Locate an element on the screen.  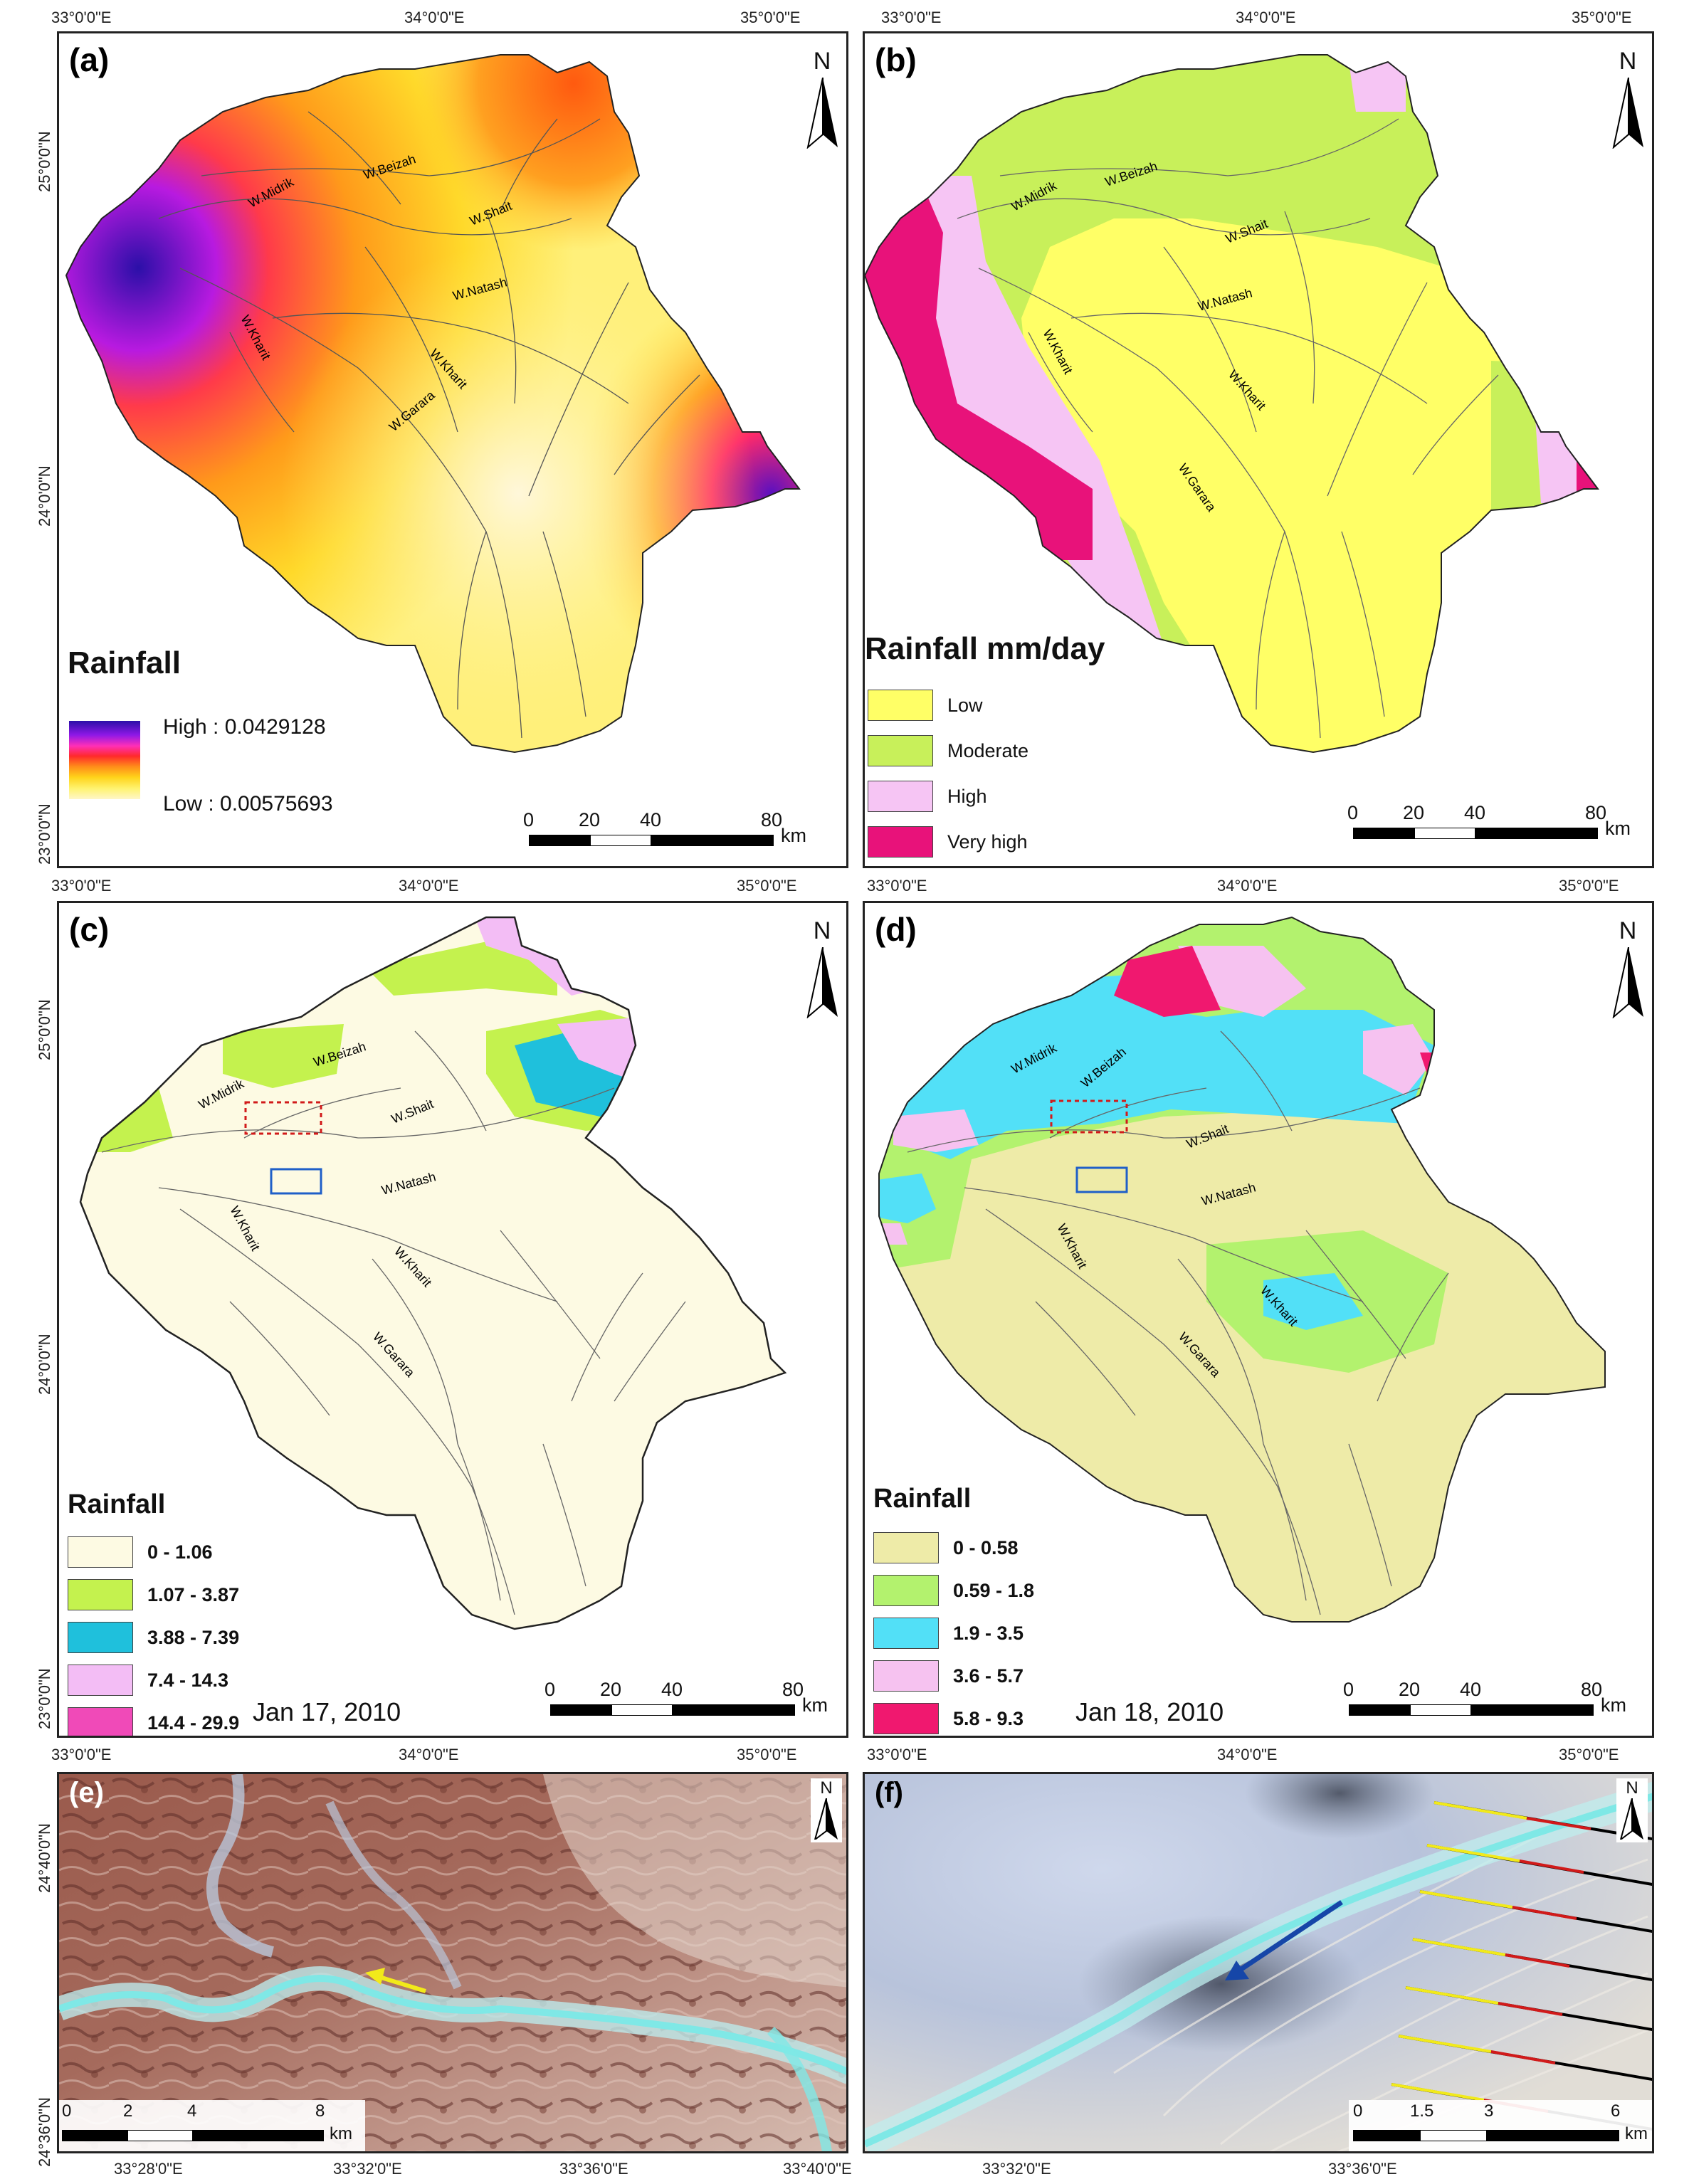
scale-unit-c: km is located at coordinates (815, 1705).